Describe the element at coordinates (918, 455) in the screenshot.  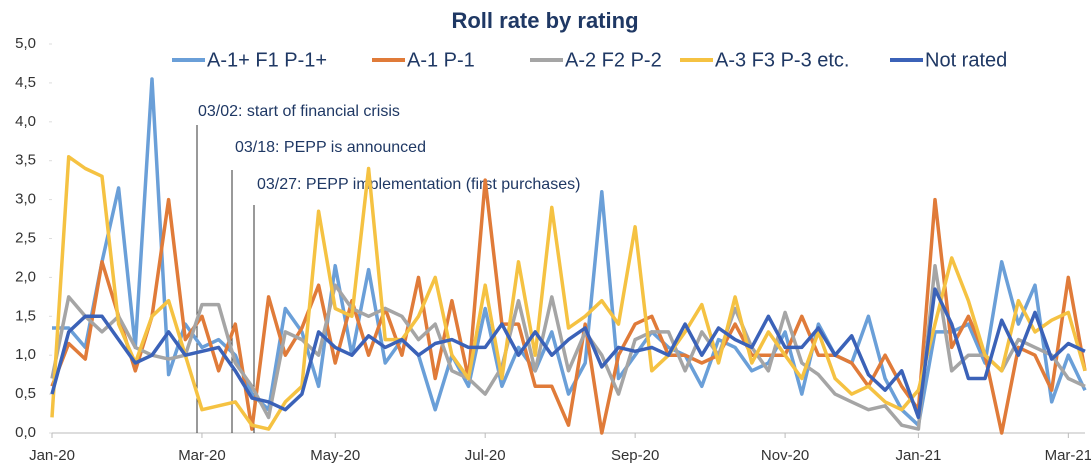
I see `x-tick-label: Jan-21` at that location.